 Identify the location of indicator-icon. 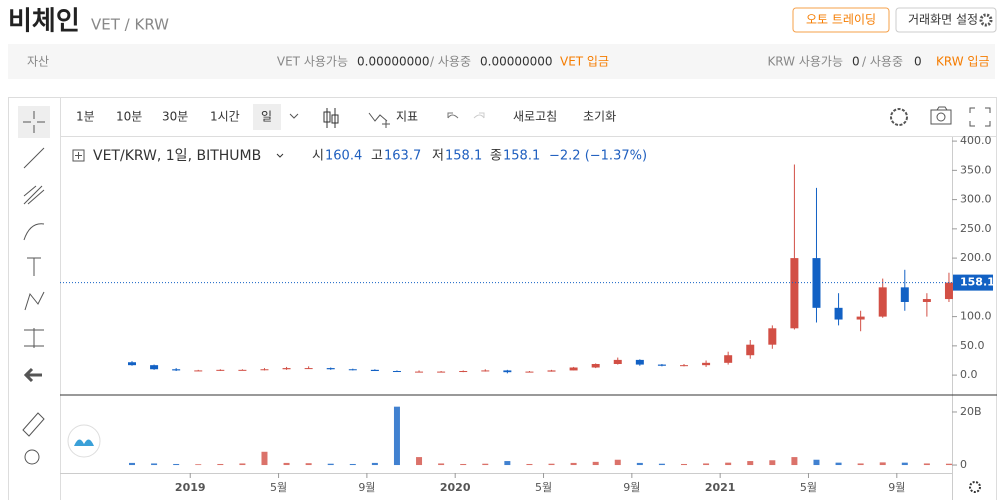
(379, 120).